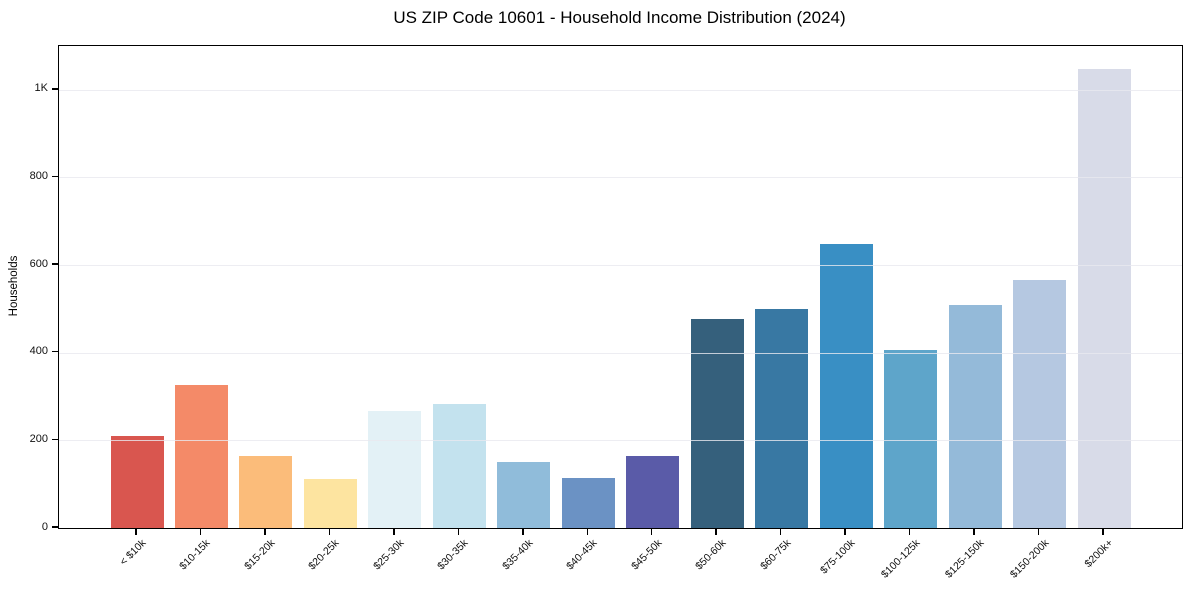  I want to click on x-tick-mark-$100-125k, so click(909, 532).